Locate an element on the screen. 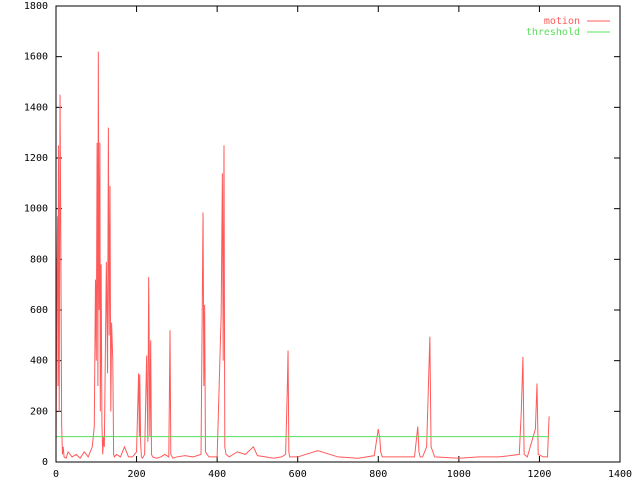 The width and height of the screenshot is (640, 480). x-tick-label: 1200 is located at coordinates (539, 474).